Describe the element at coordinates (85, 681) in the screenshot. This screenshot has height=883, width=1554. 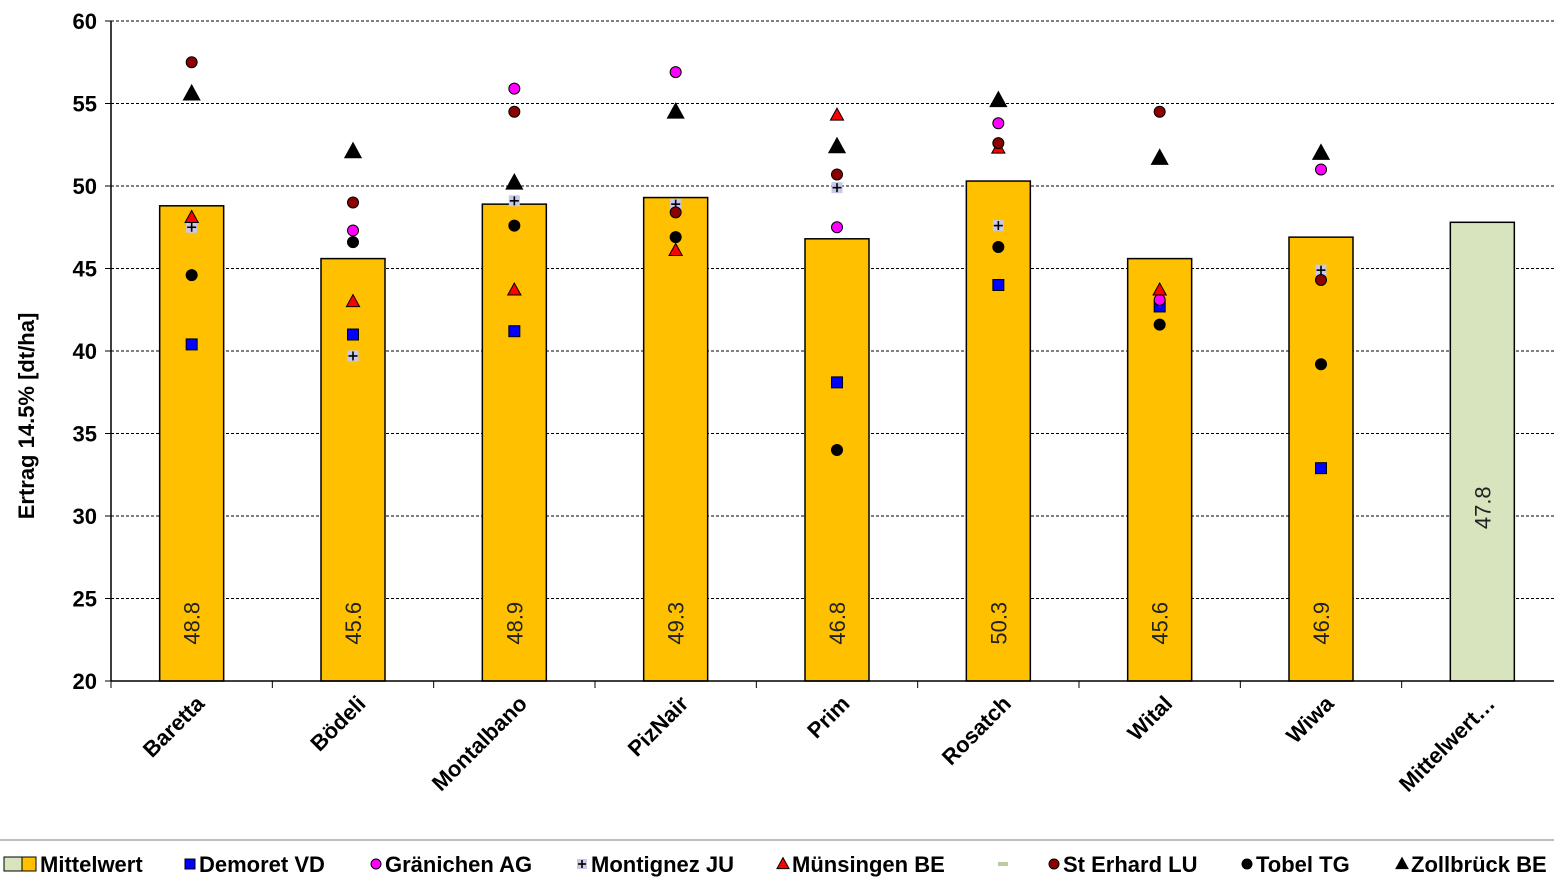
I see `y-tick-label: 20` at that location.